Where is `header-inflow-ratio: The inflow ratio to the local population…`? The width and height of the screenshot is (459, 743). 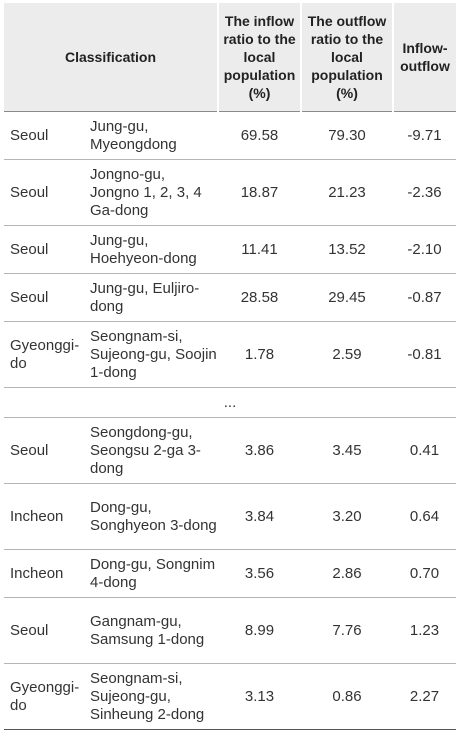
header-inflow-ratio: The inflow ratio to the local population… is located at coordinates (260, 57).